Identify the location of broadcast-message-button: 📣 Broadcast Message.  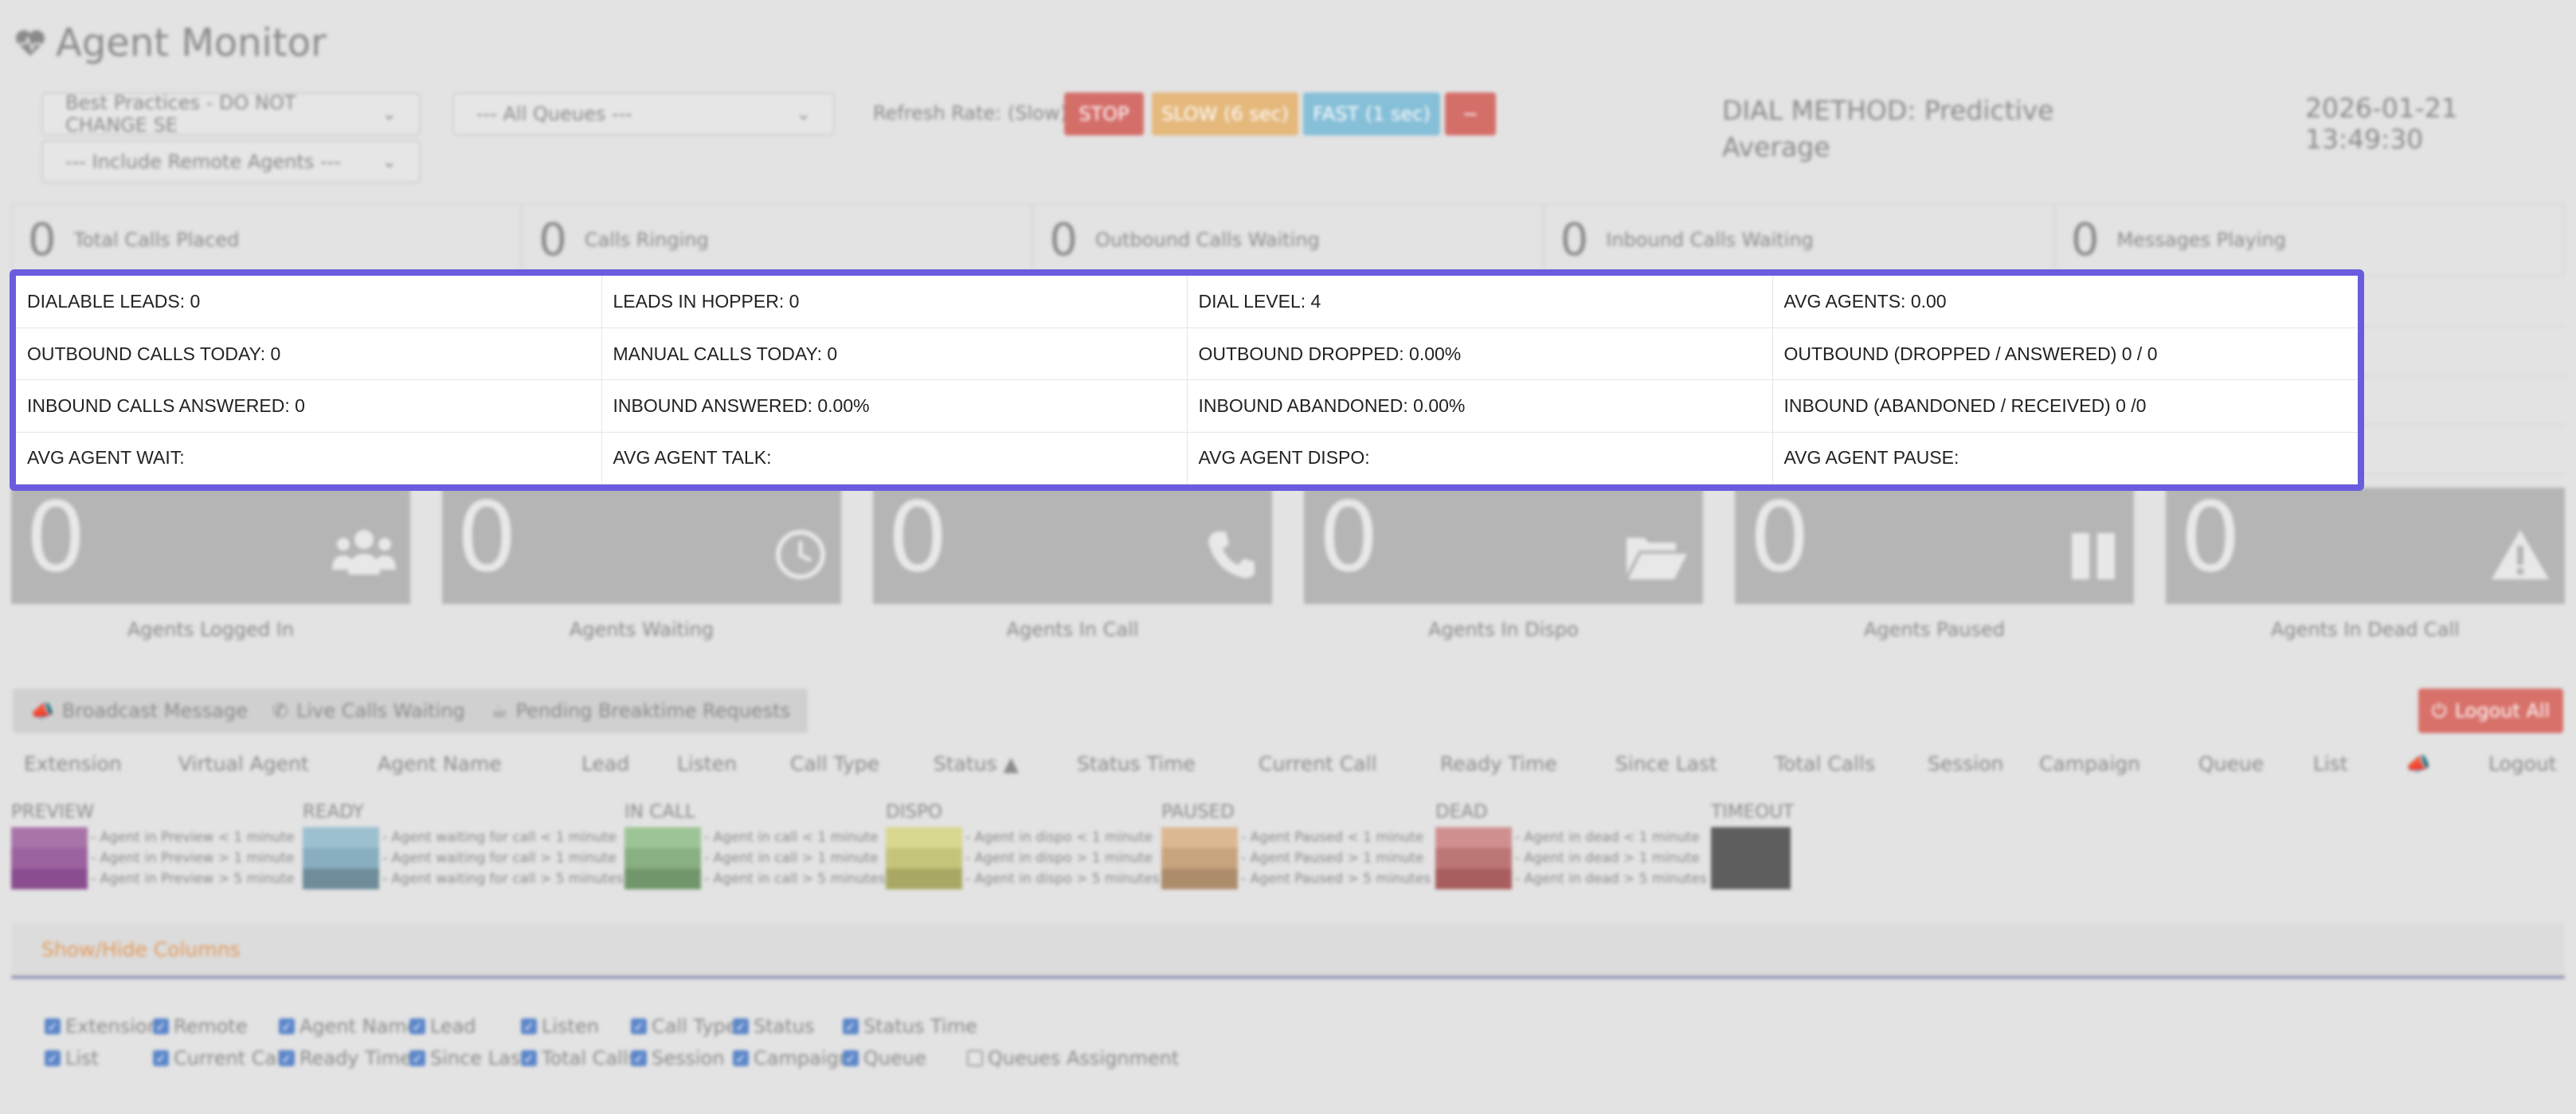
(139, 710).